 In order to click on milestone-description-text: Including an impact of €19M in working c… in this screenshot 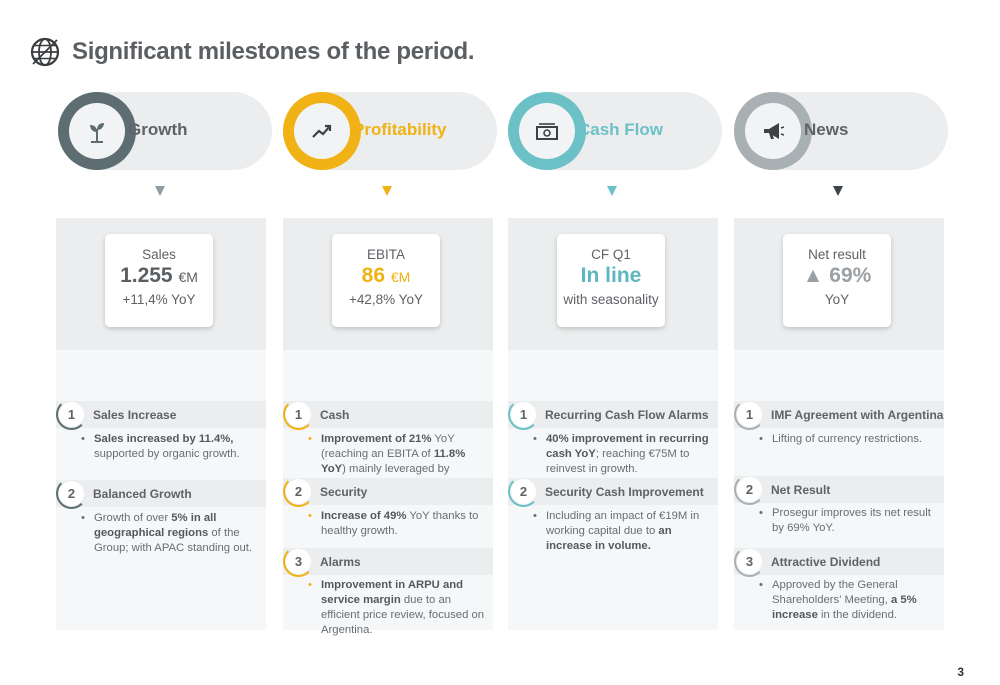, I will do `click(623, 531)`.